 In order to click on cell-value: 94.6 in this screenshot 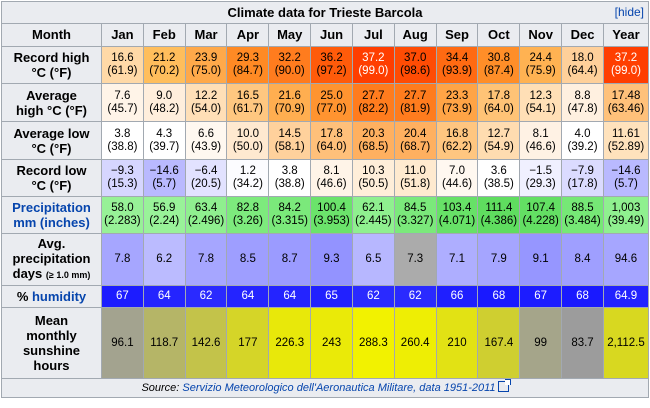, I will do `click(626, 259)`.